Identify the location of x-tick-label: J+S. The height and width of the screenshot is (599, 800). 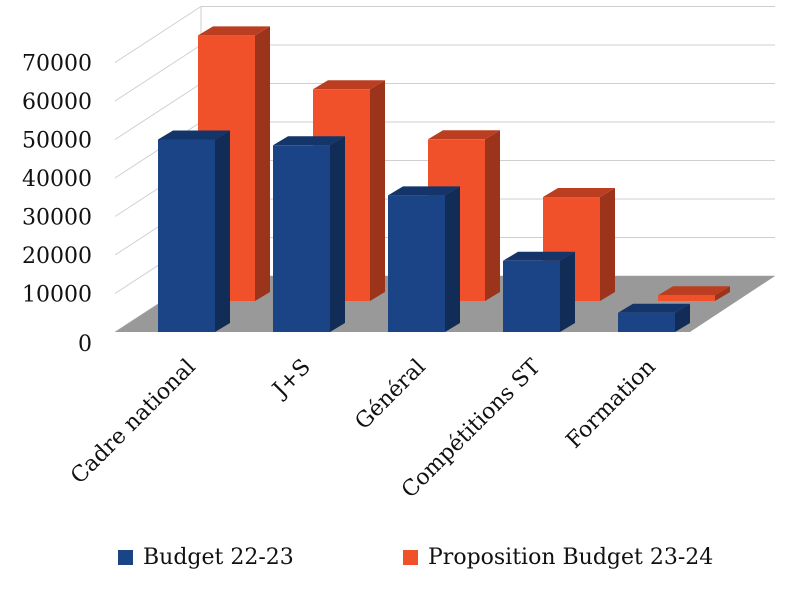
(291, 379).